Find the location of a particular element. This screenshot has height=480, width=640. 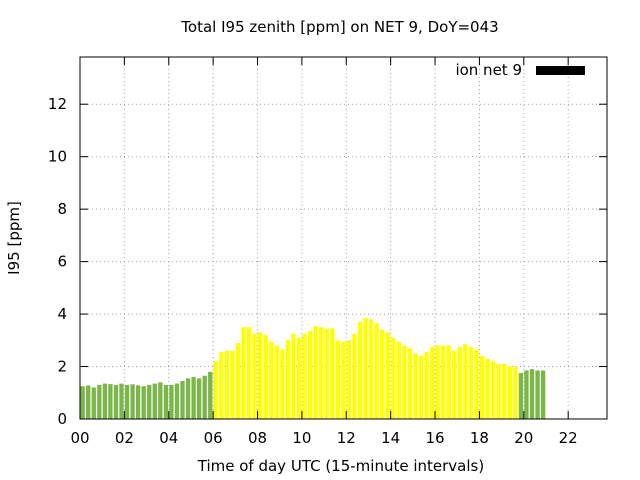

x-axis-label: Time of day UTC (15-minute intervals) is located at coordinates (340, 466).